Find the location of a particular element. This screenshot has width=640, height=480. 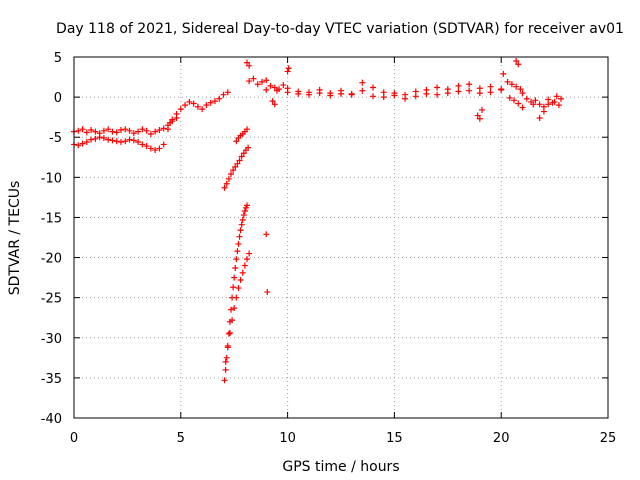

x-tick-label: 5 is located at coordinates (181, 438).